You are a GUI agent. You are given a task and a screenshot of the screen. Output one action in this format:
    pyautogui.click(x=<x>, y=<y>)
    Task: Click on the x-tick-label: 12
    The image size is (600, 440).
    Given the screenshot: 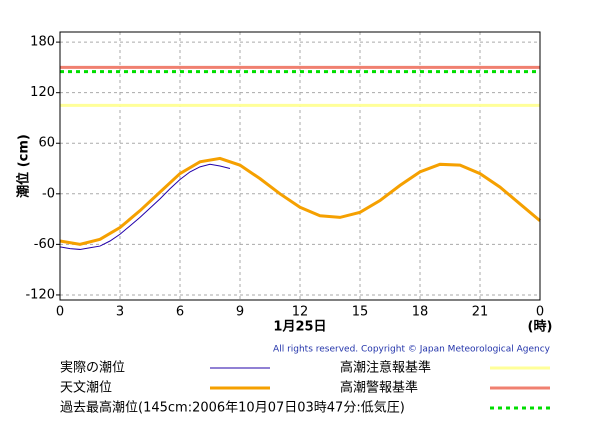 What is the action you would take?
    pyautogui.click(x=300, y=312)
    